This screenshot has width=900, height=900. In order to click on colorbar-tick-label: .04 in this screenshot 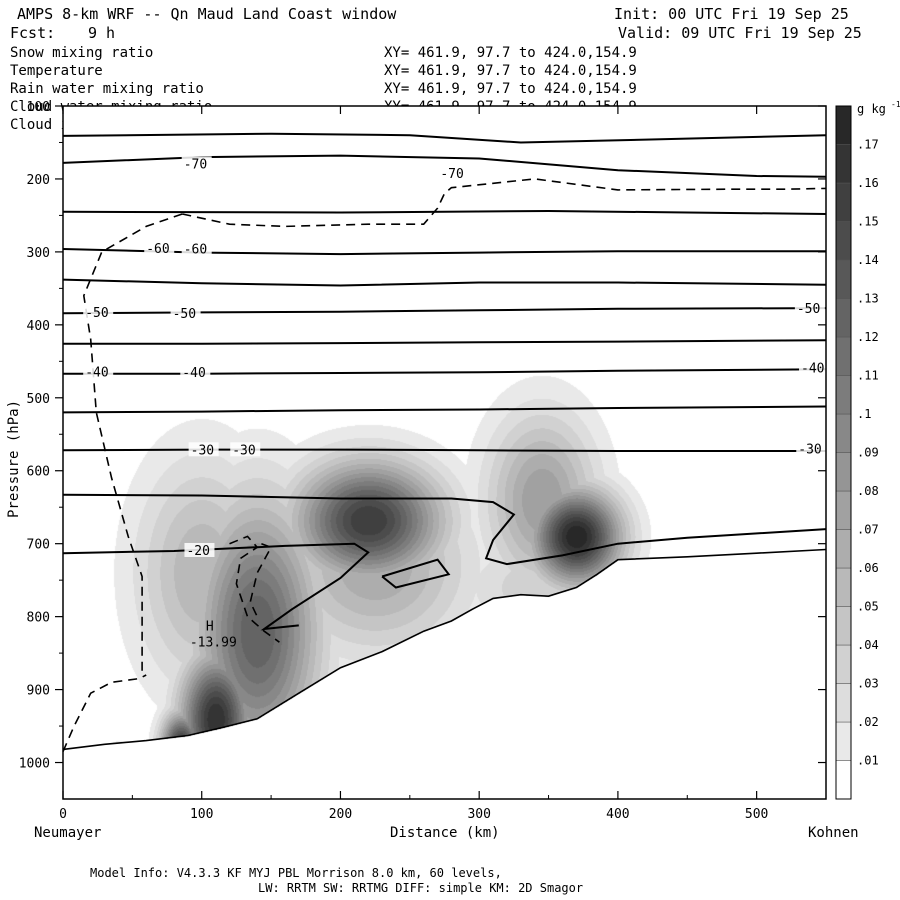, I will do `click(868, 645)`.